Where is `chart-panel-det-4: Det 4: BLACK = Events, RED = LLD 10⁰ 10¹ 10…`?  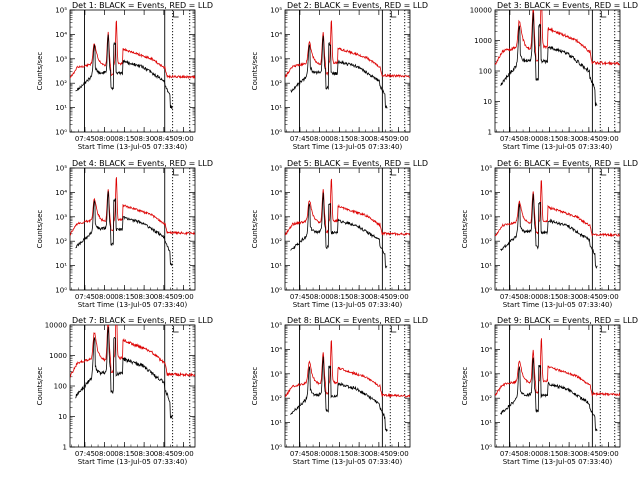 chart-panel-det-4: Det 4: BLACK = Events, RED = LLD 10⁰ 10¹ 10… is located at coordinates (124, 234).